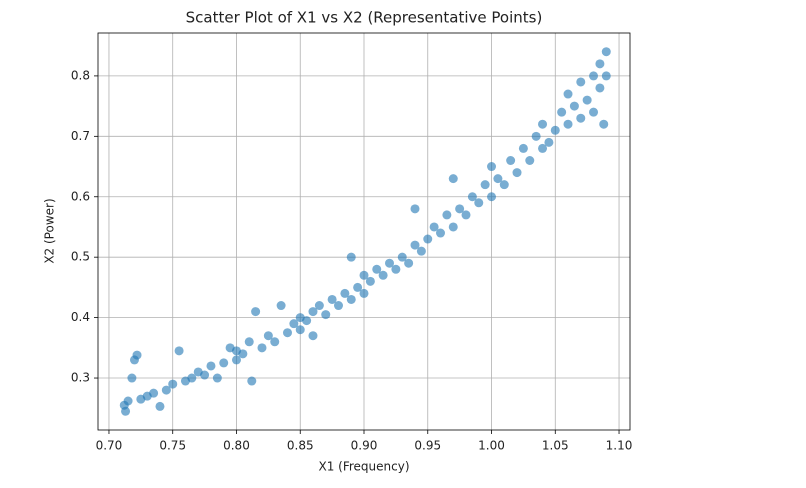 The width and height of the screenshot is (806, 488). What do you see at coordinates (427, 446) in the screenshot?
I see `x-tick-label: 0.95` at bounding box center [427, 446].